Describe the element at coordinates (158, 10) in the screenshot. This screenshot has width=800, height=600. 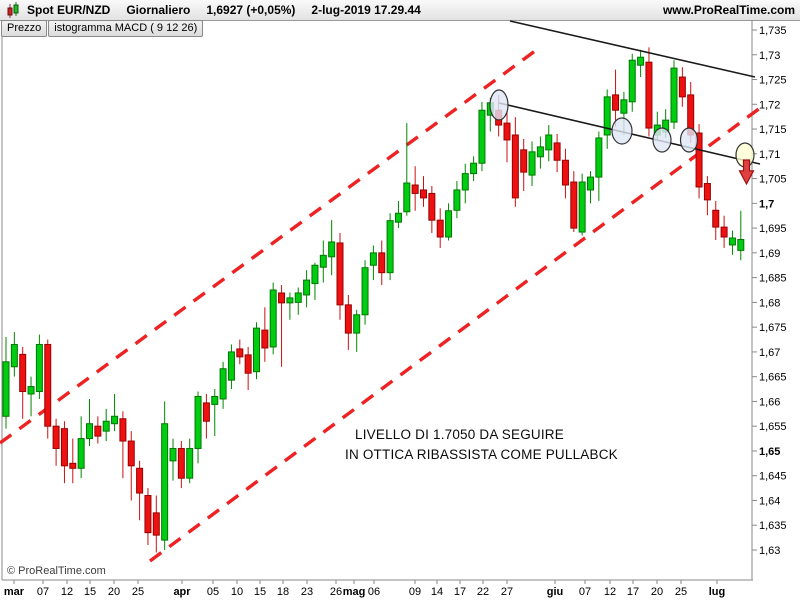
I see `timeframe-label: Giornaliero` at that location.